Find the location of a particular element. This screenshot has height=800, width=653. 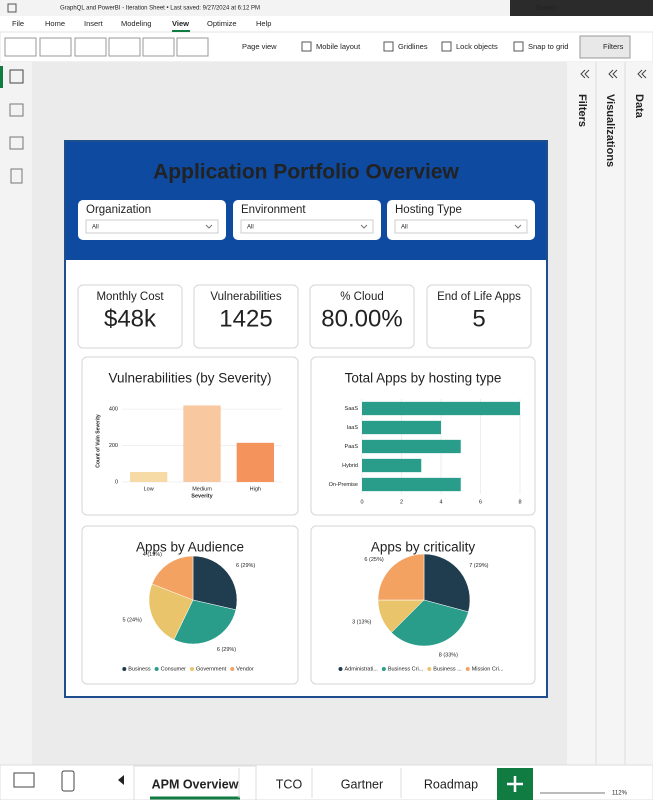

pie-data-label: 3 (13%) is located at coordinates (361, 622).